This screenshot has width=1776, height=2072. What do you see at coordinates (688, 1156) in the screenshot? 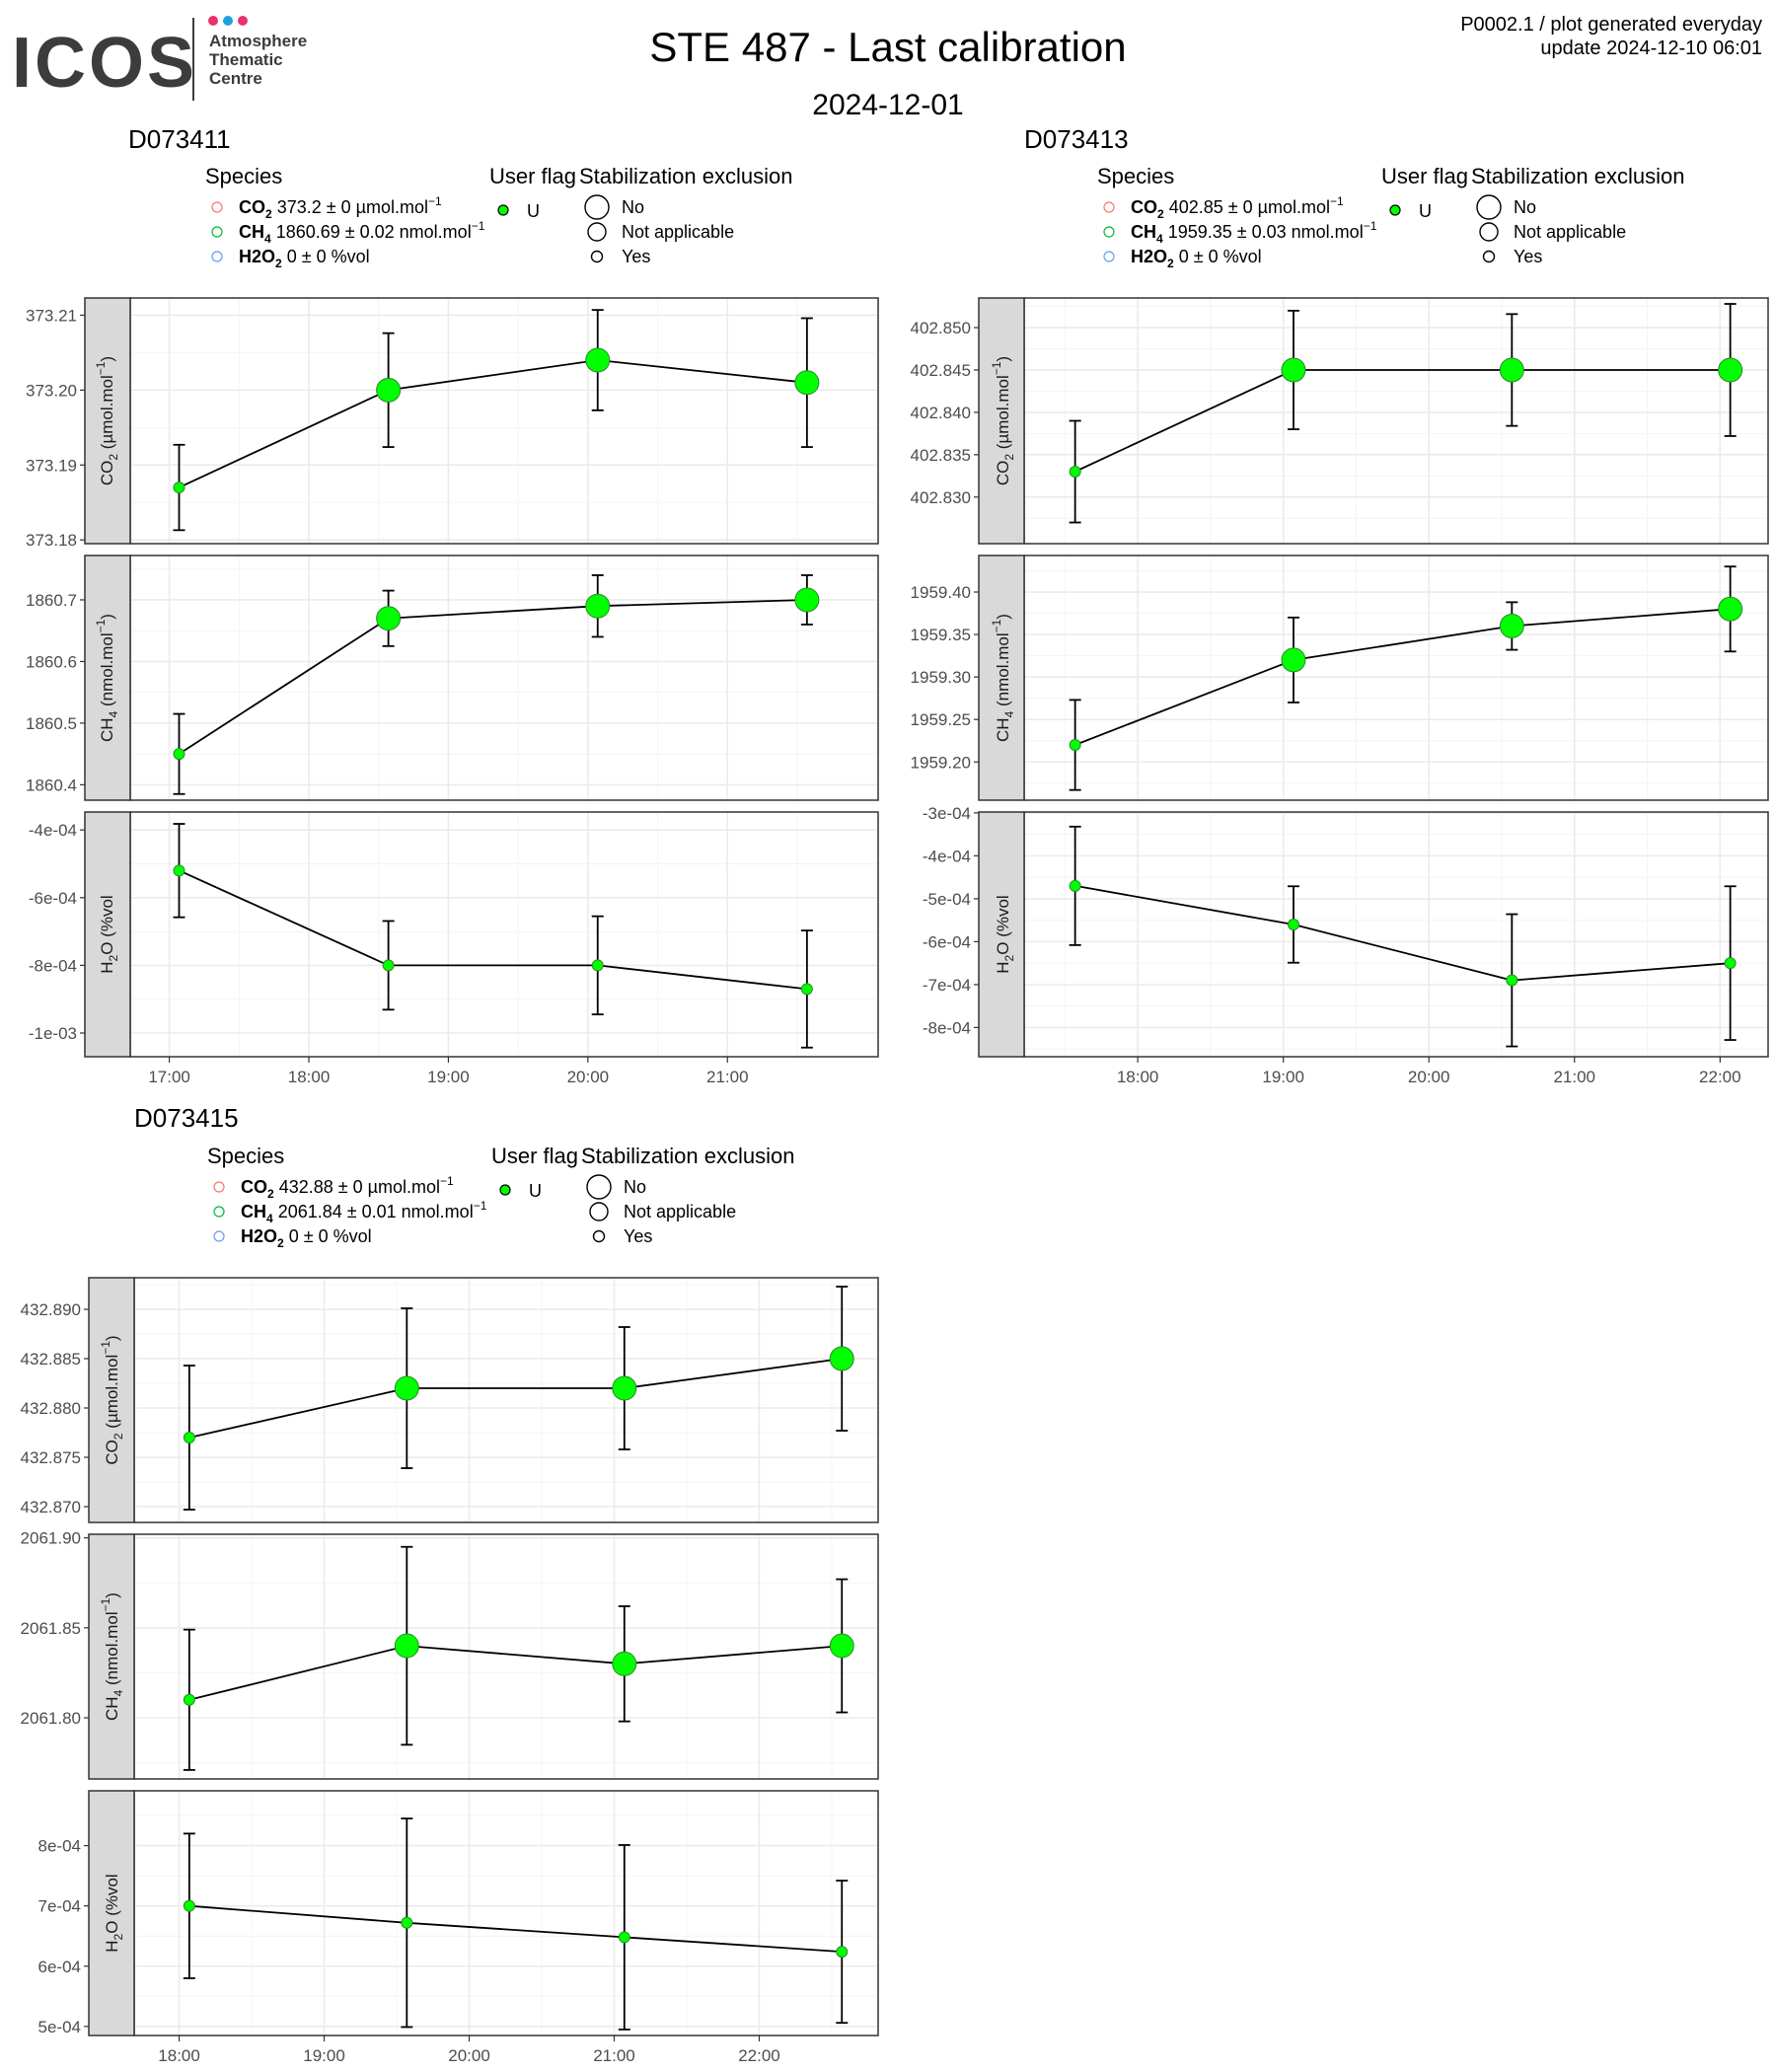
I see `legend-stab-title: Stabilization exclusion` at bounding box center [688, 1156].